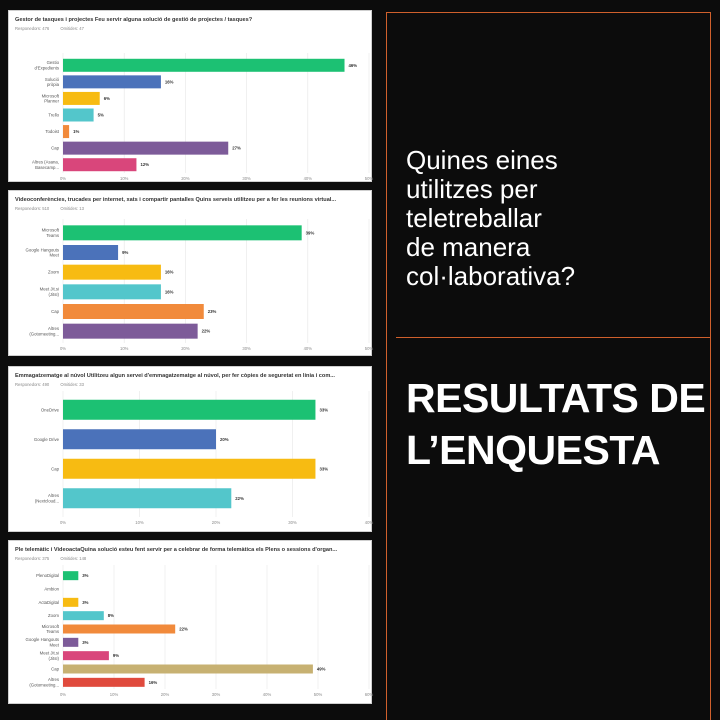 This screenshot has width=720, height=720. What do you see at coordinates (47, 65) in the screenshot?
I see `category-label: Gestio d'Expedients` at bounding box center [47, 65].